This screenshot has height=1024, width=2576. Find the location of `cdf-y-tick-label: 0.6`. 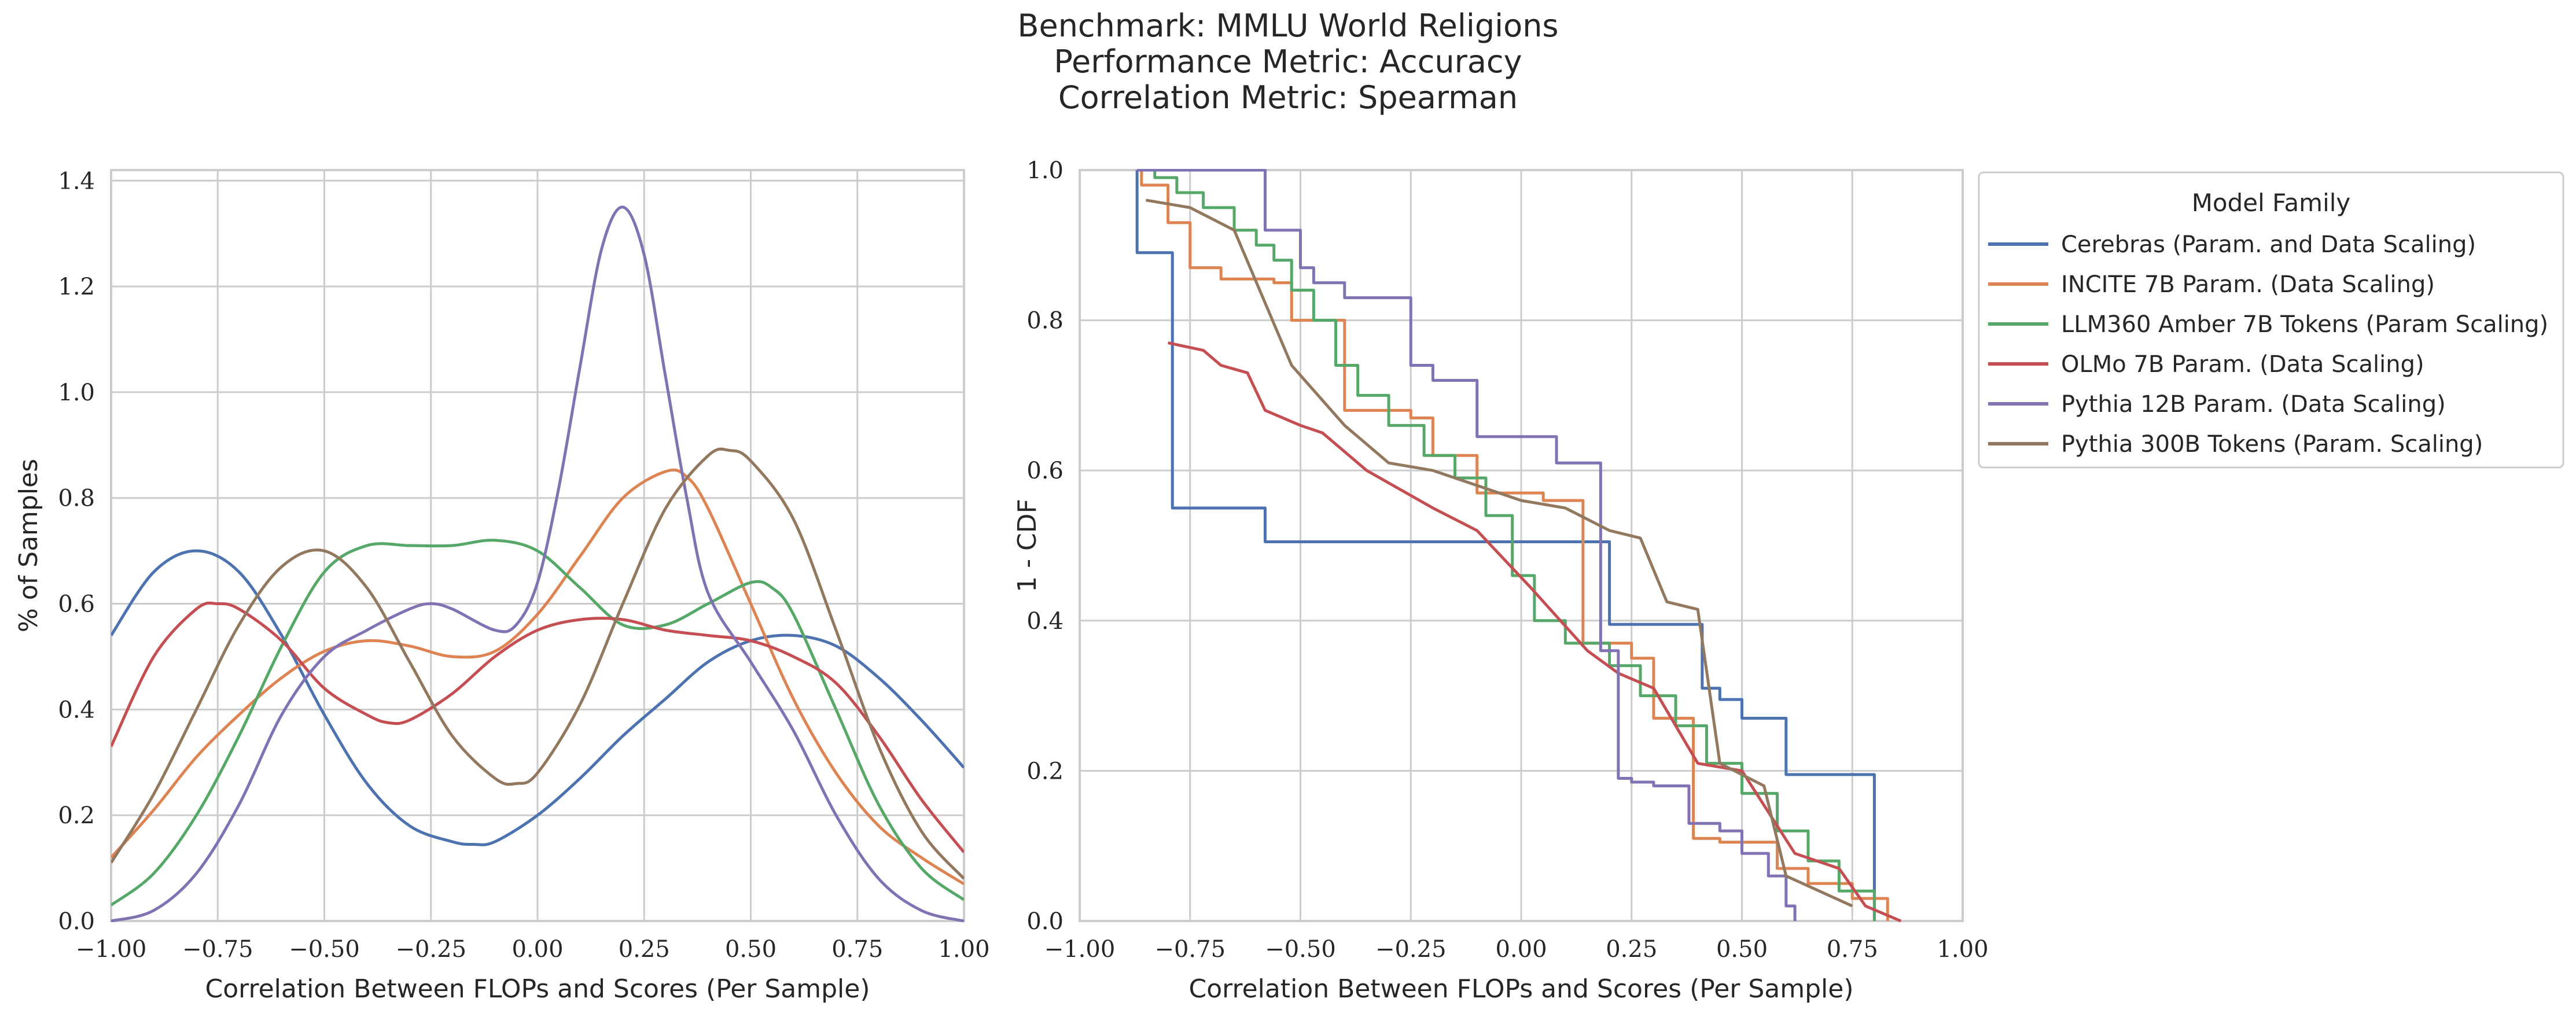

cdf-y-tick-label: 0.6 is located at coordinates (1044, 471).